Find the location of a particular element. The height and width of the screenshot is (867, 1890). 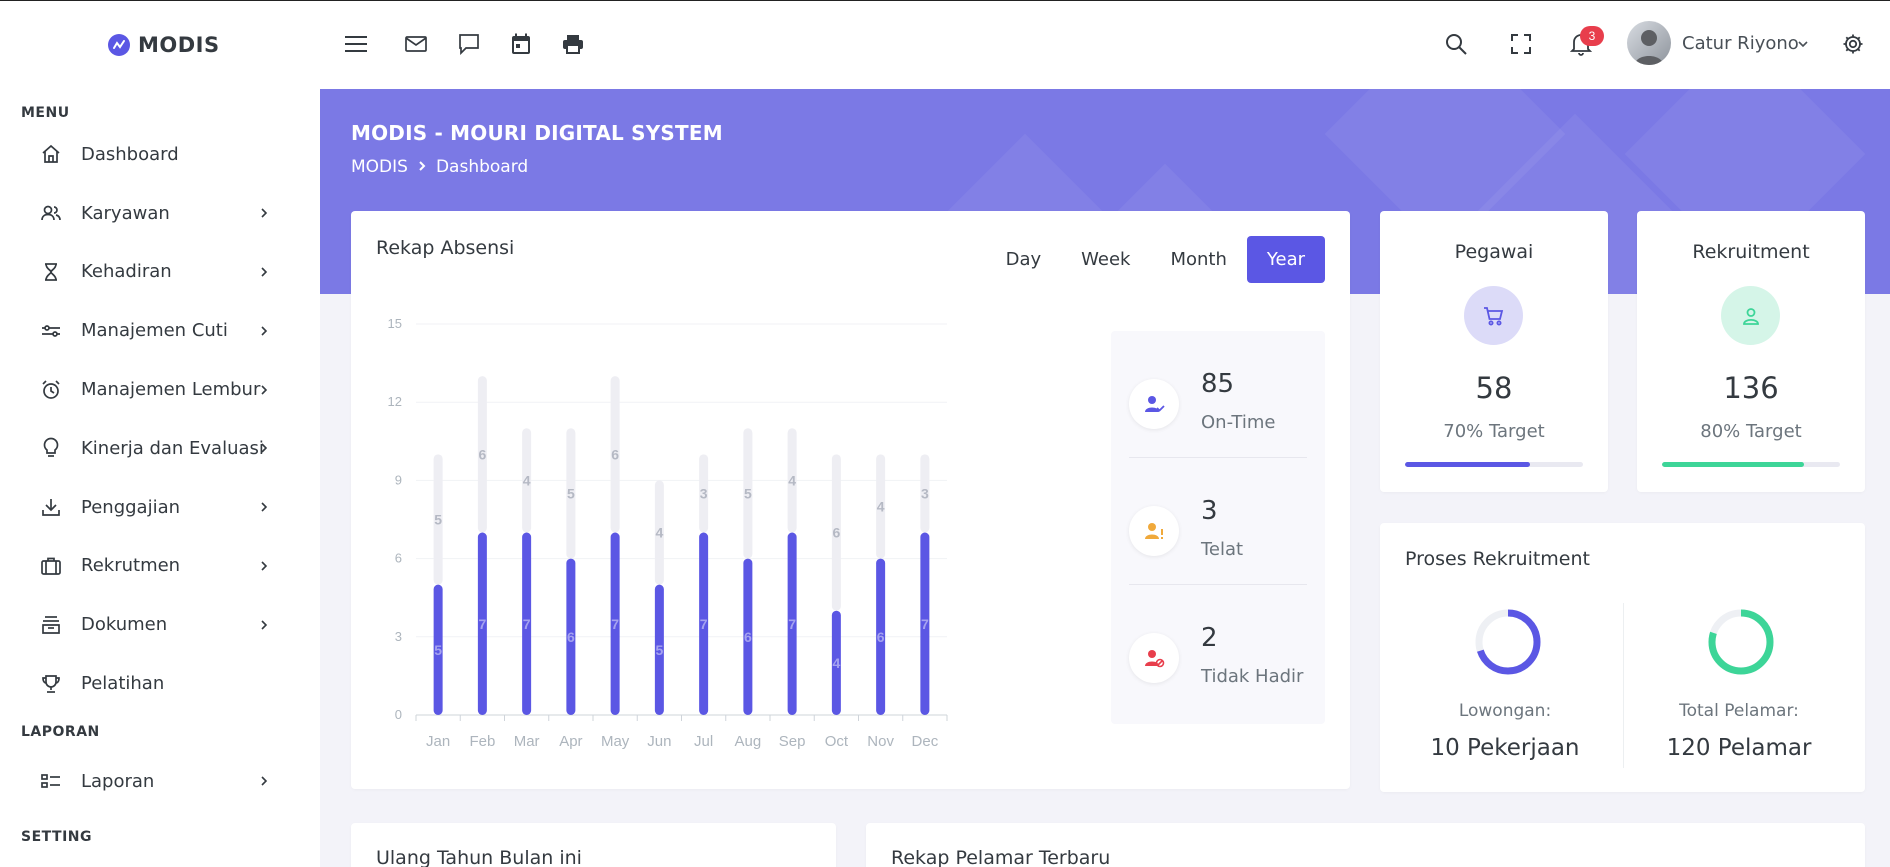

avatar is located at coordinates (1649, 43).